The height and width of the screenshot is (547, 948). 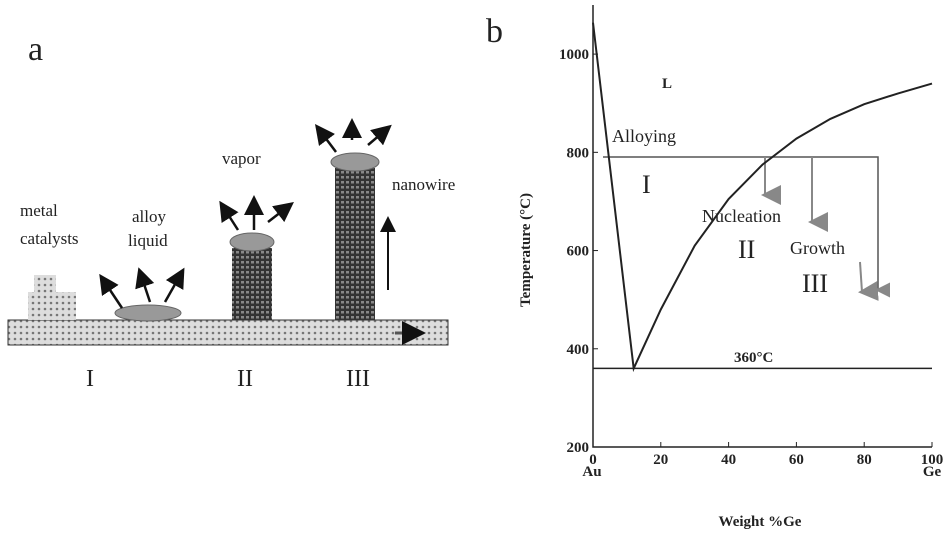 What do you see at coordinates (148, 240) in the screenshot?
I see `label: liquid` at bounding box center [148, 240].